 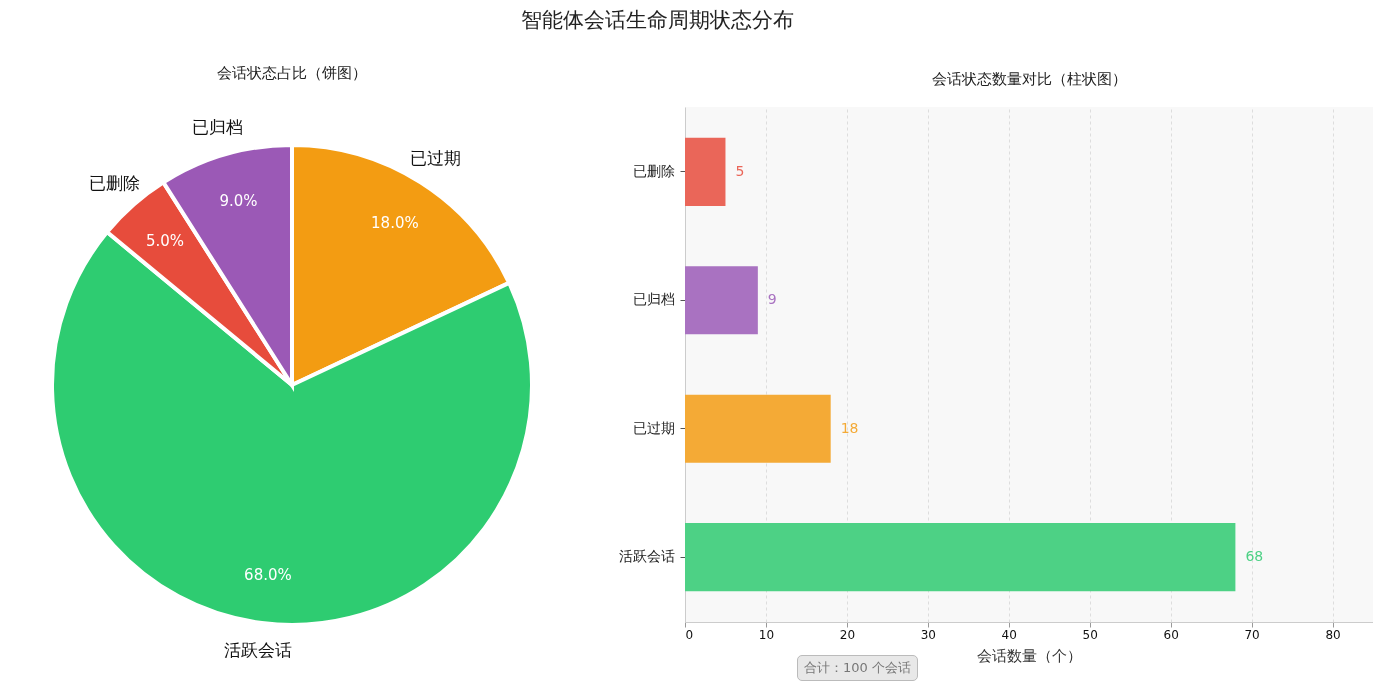 I want to click on y-tick-label: 已归档, so click(x=653, y=299).